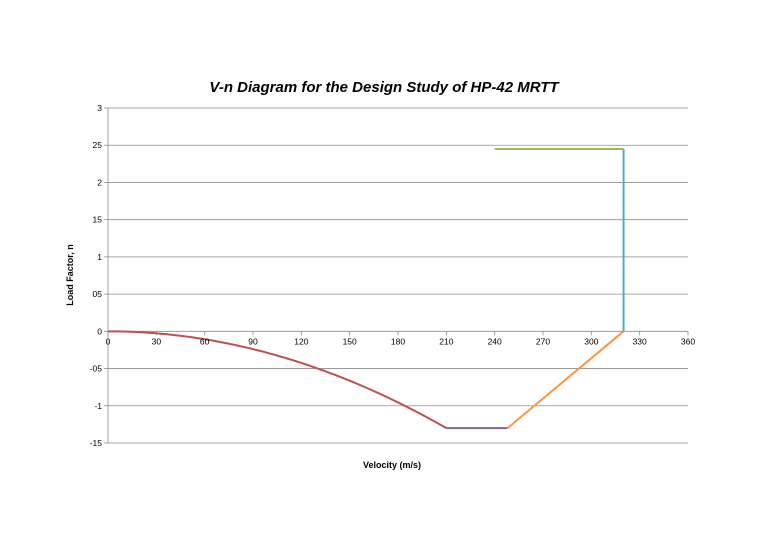 The image size is (768, 543). I want to click on x-tick-label: 240, so click(495, 341).